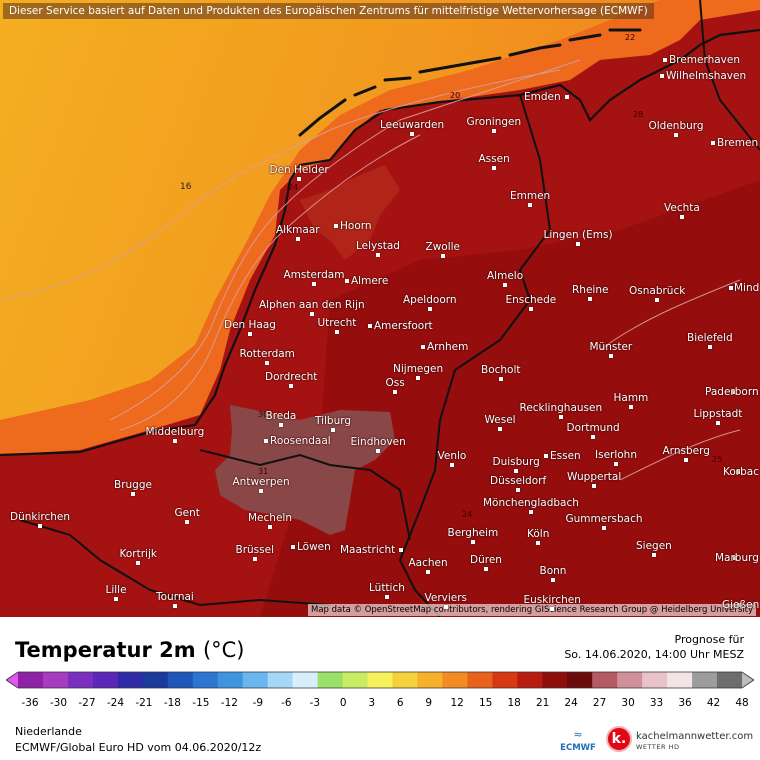  What do you see at coordinates (578, 235) in the screenshot?
I see `city-label: Lingen (Ems)` at bounding box center [578, 235].